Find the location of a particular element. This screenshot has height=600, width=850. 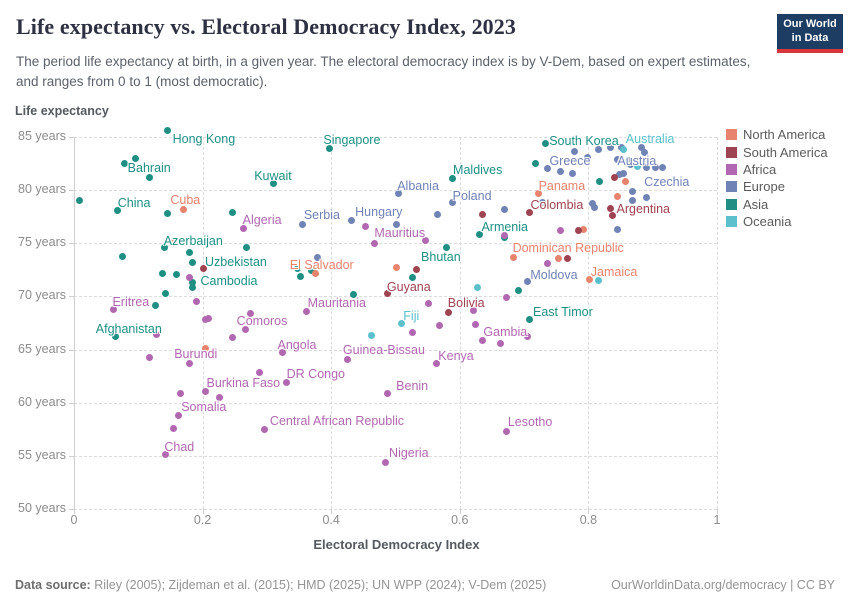

country-label: Panama is located at coordinates (562, 186).